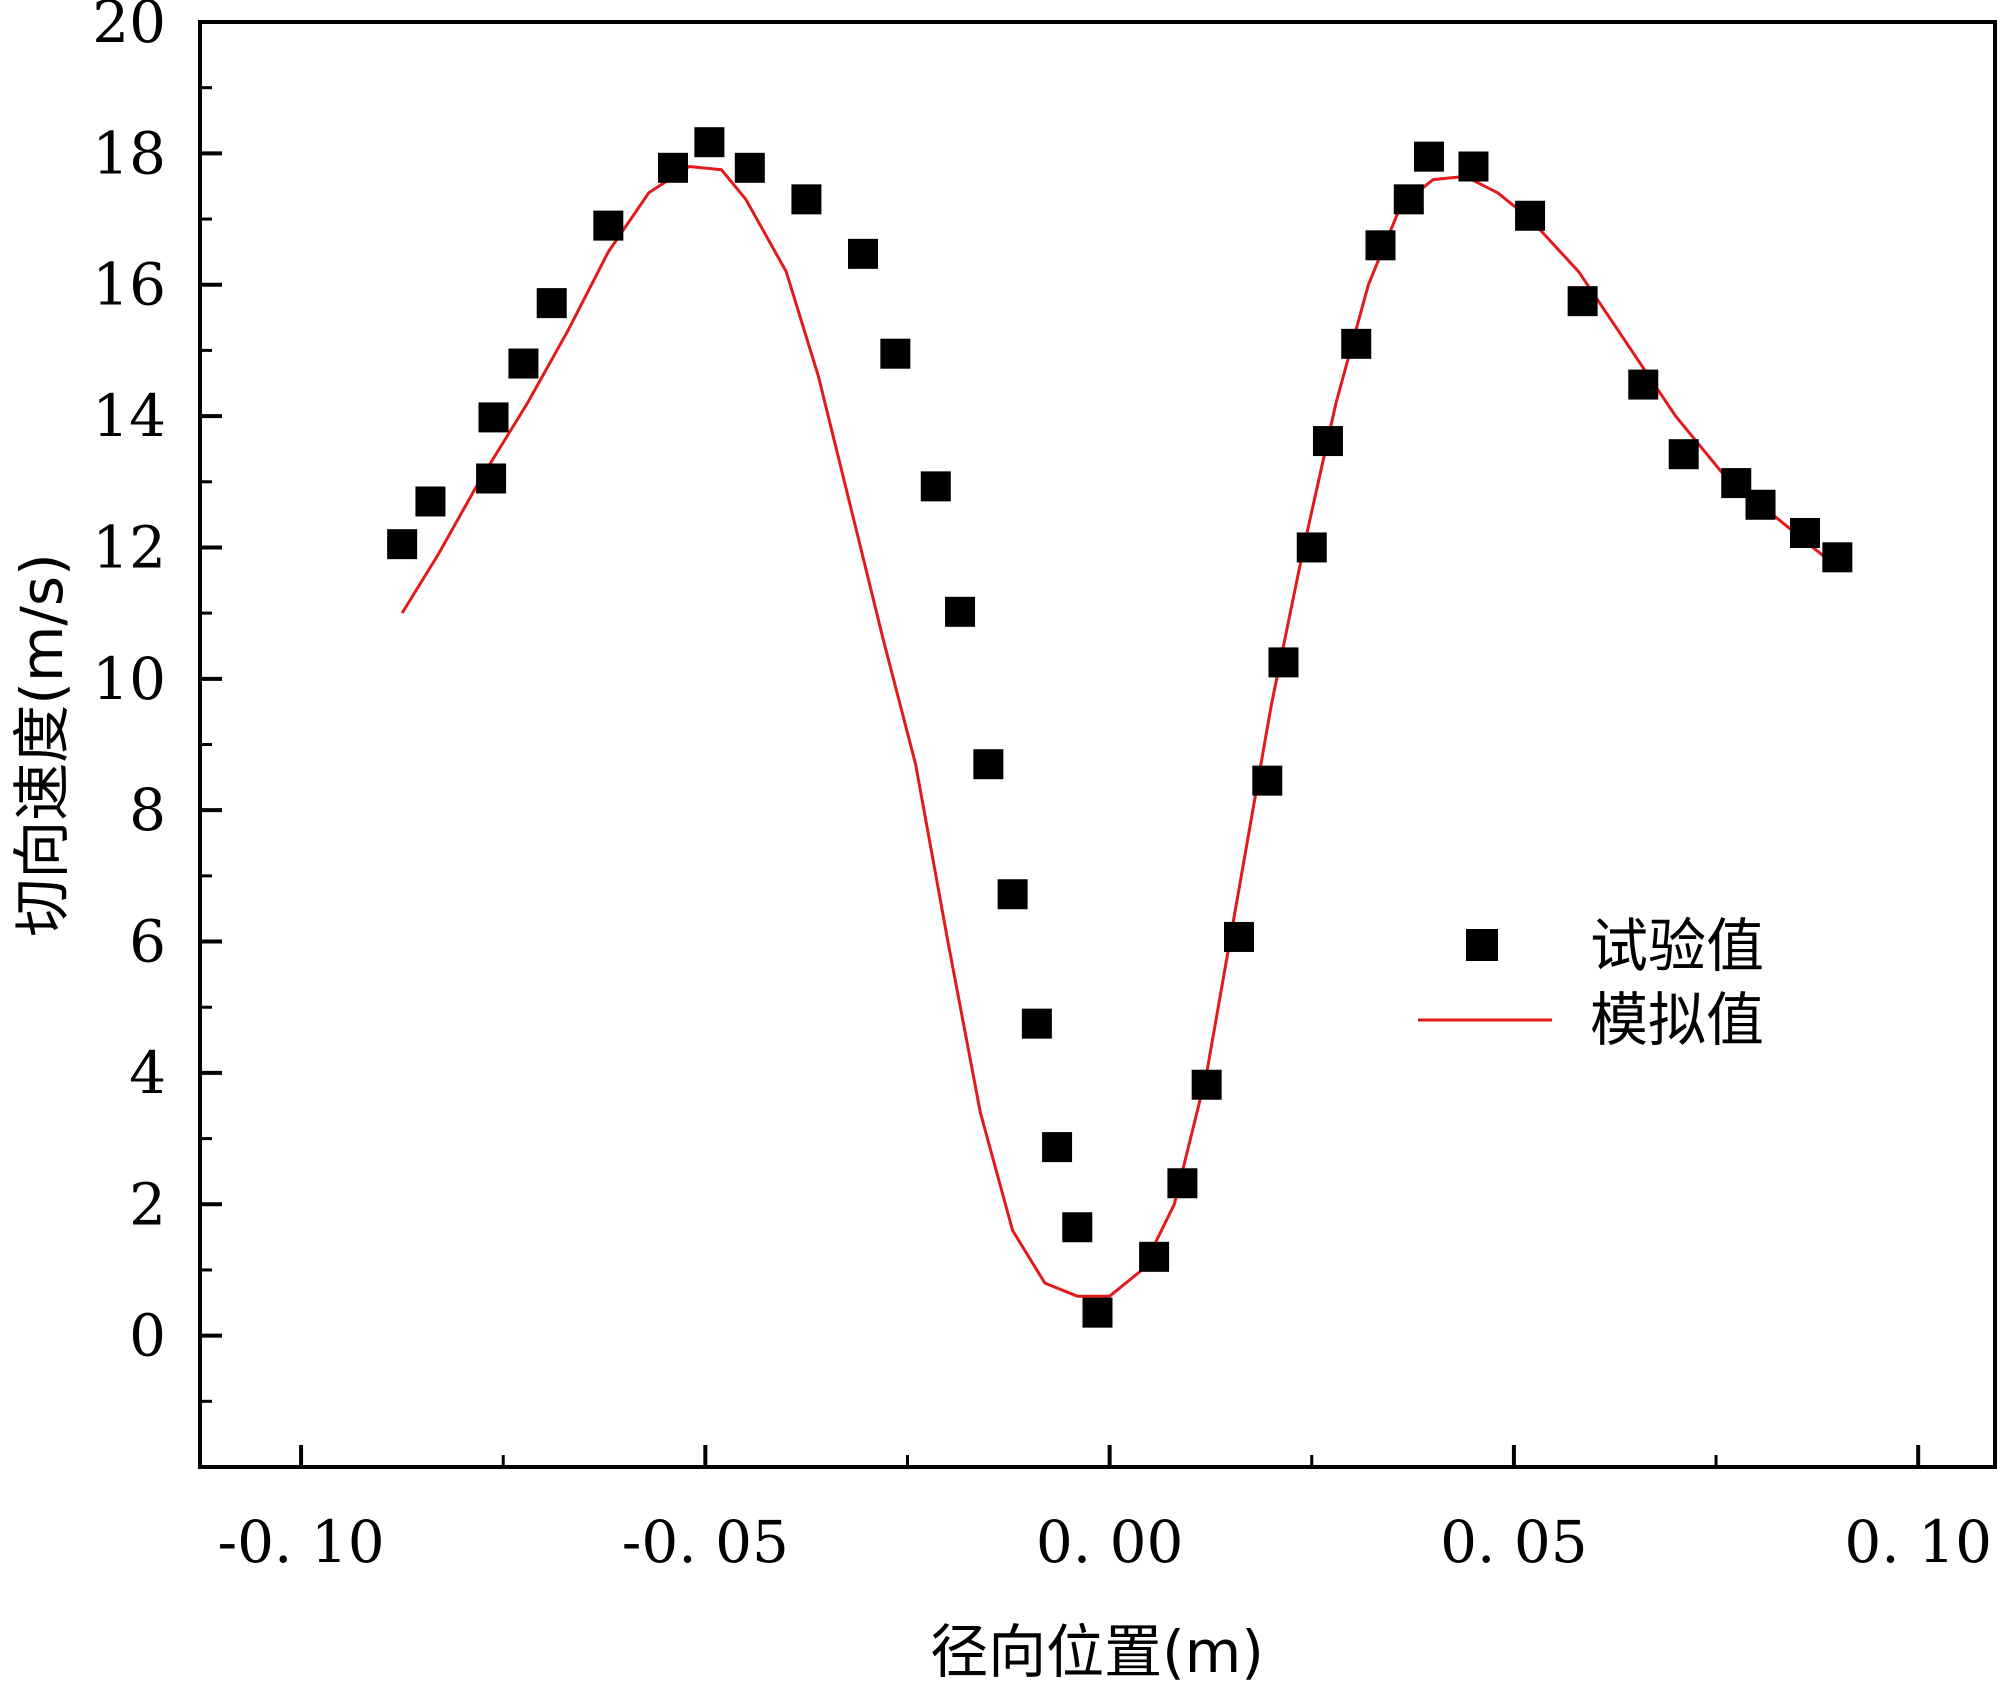 The height and width of the screenshot is (1687, 2000). I want to click on x-axis-ticks: -0. 10 -0. 05 0. 00 0. 05 0. 10, so click(1104, 1510).